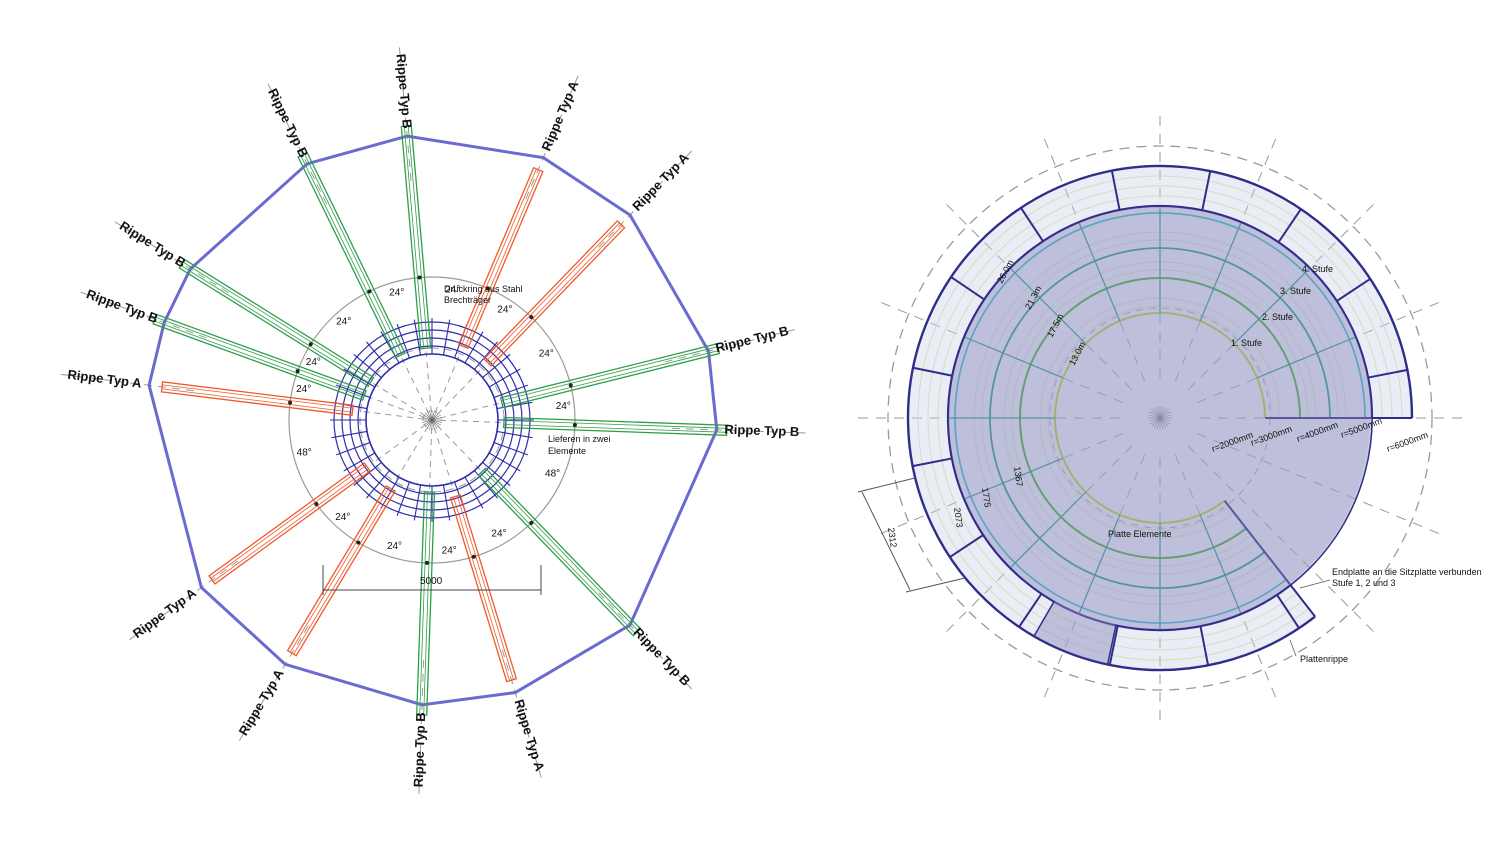 The width and height of the screenshot is (1500, 845). Describe the element at coordinates (1295, 291) in the screenshot. I see `tier-3-label: 3. Stufe` at that location.